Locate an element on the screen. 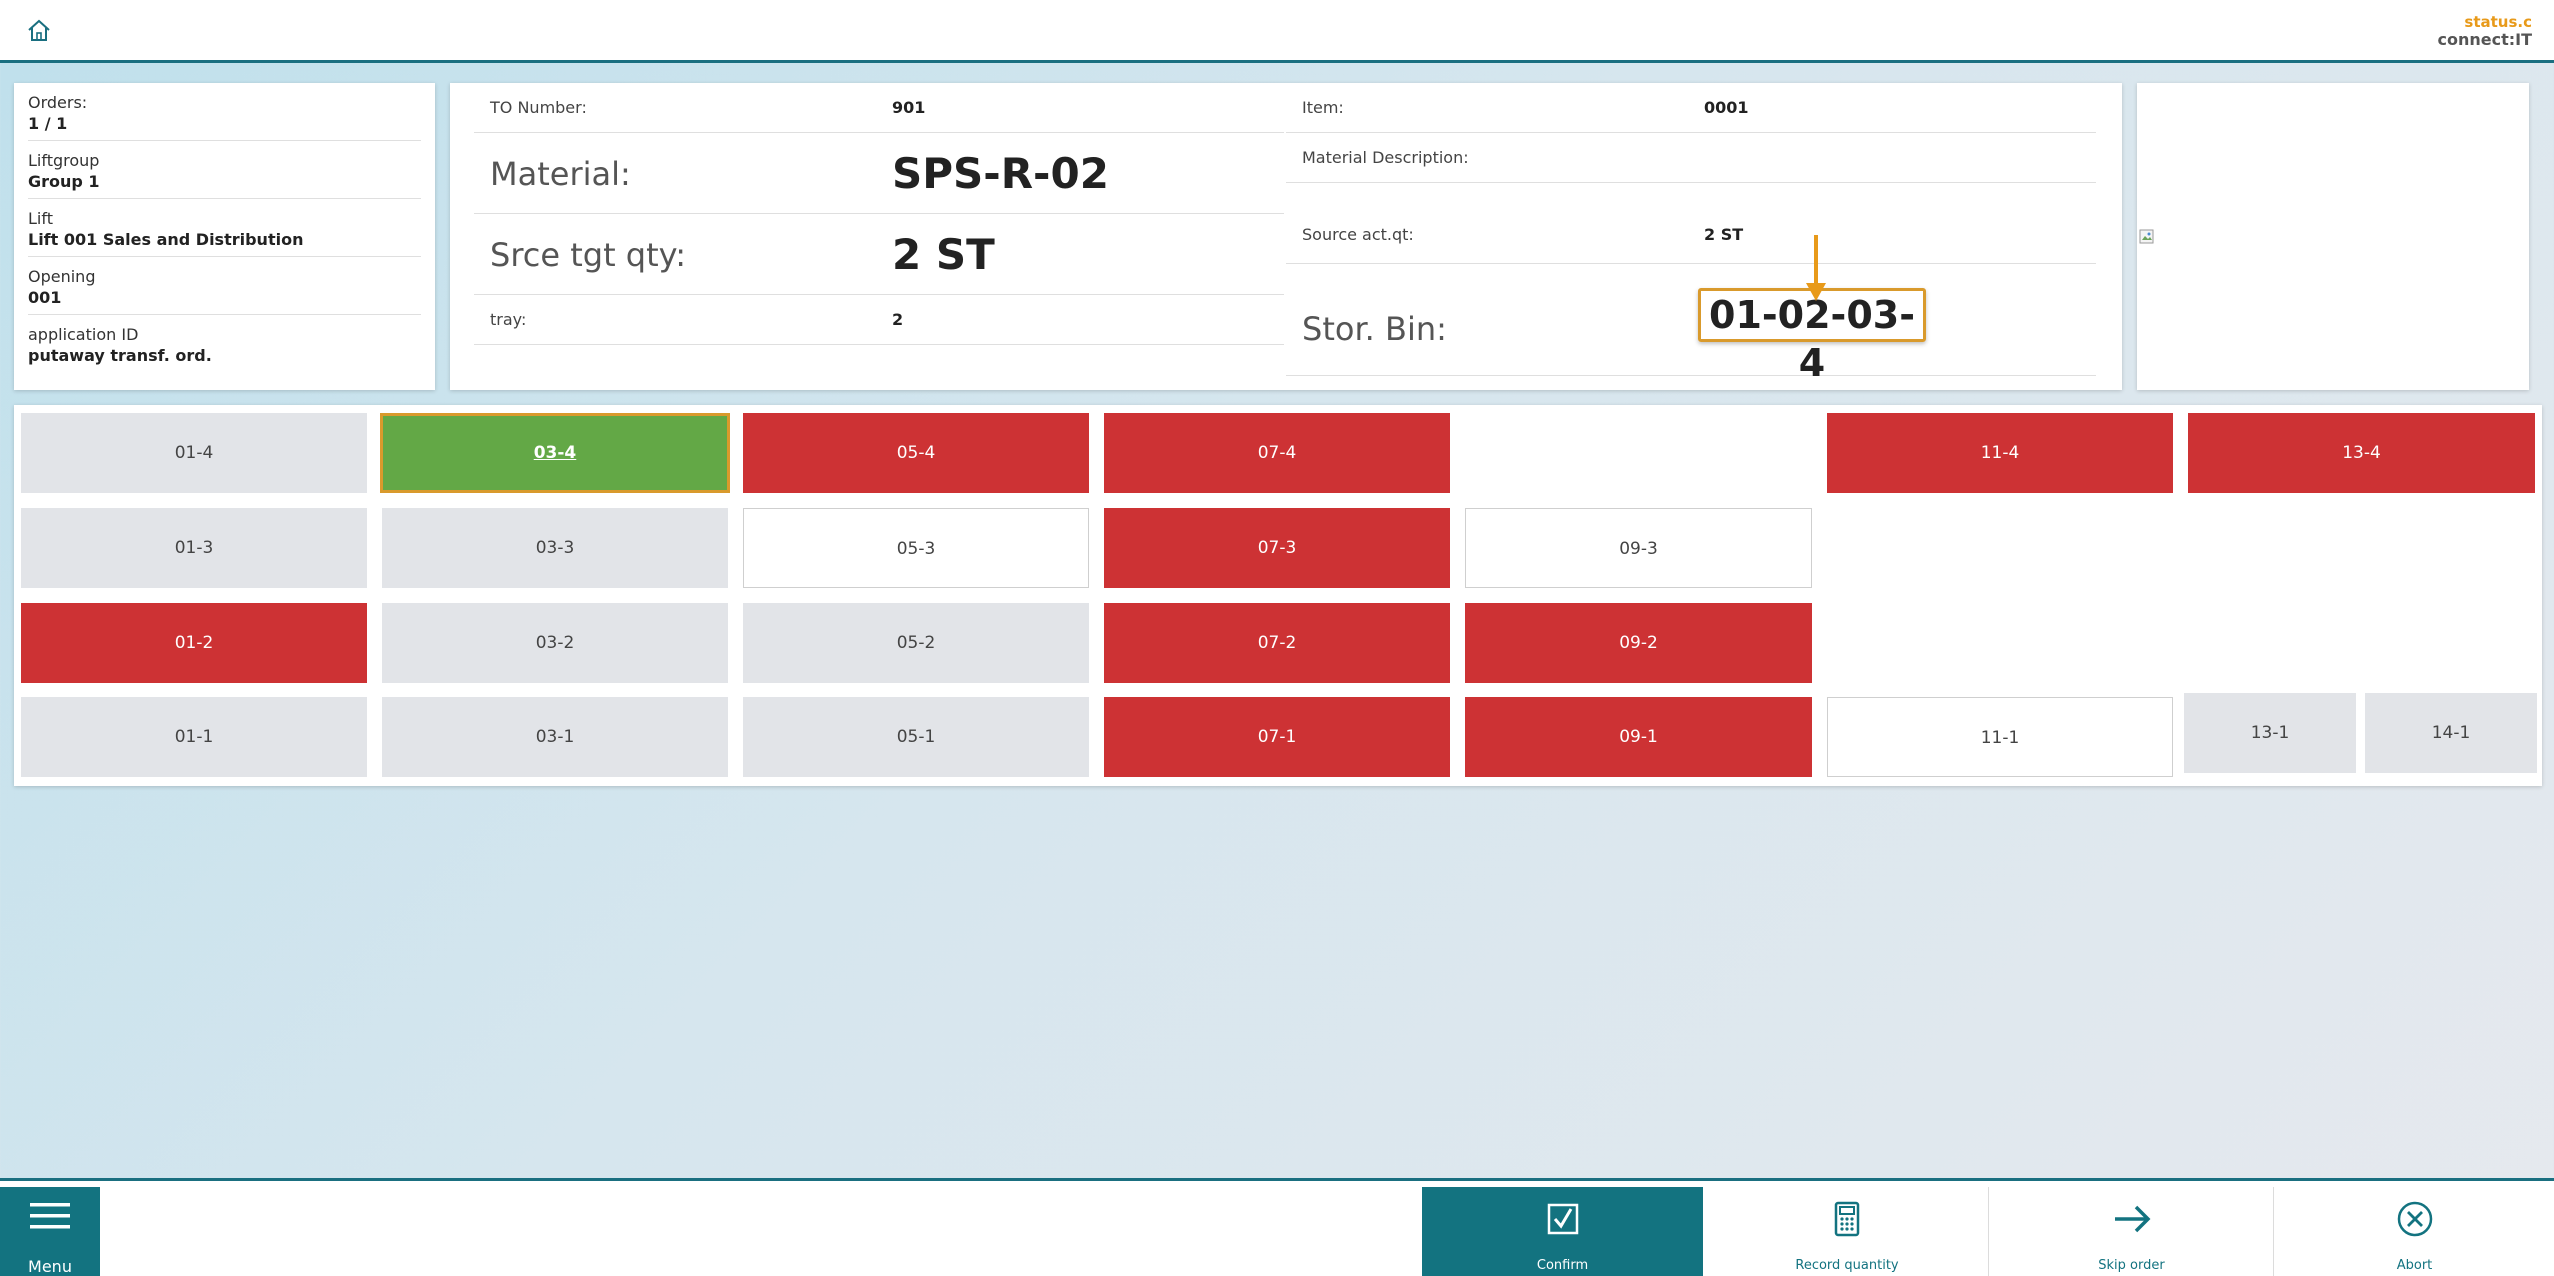  bin-cell-13-1: 13-1 is located at coordinates (2270, 733).